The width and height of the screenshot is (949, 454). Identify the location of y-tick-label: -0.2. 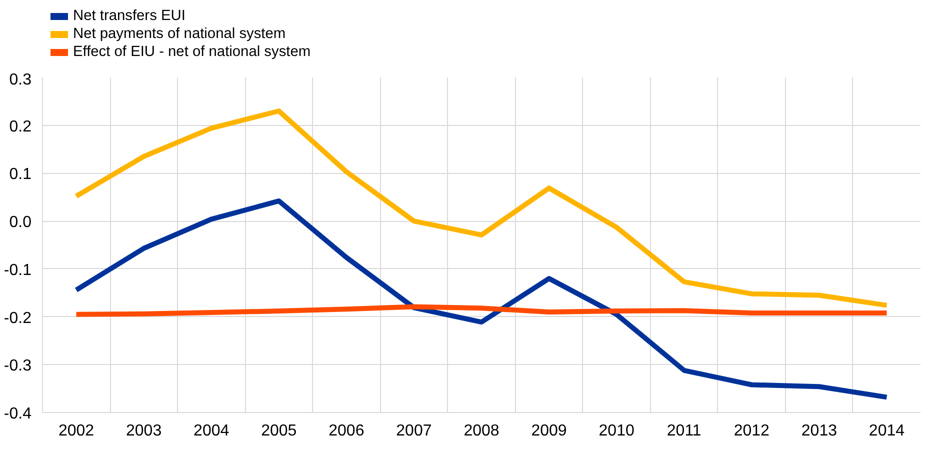
(18, 318).